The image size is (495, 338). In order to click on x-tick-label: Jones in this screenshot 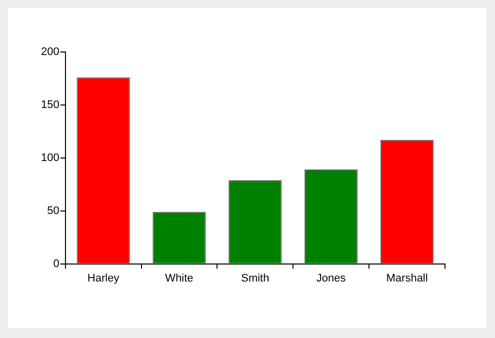, I will do `click(331, 278)`.